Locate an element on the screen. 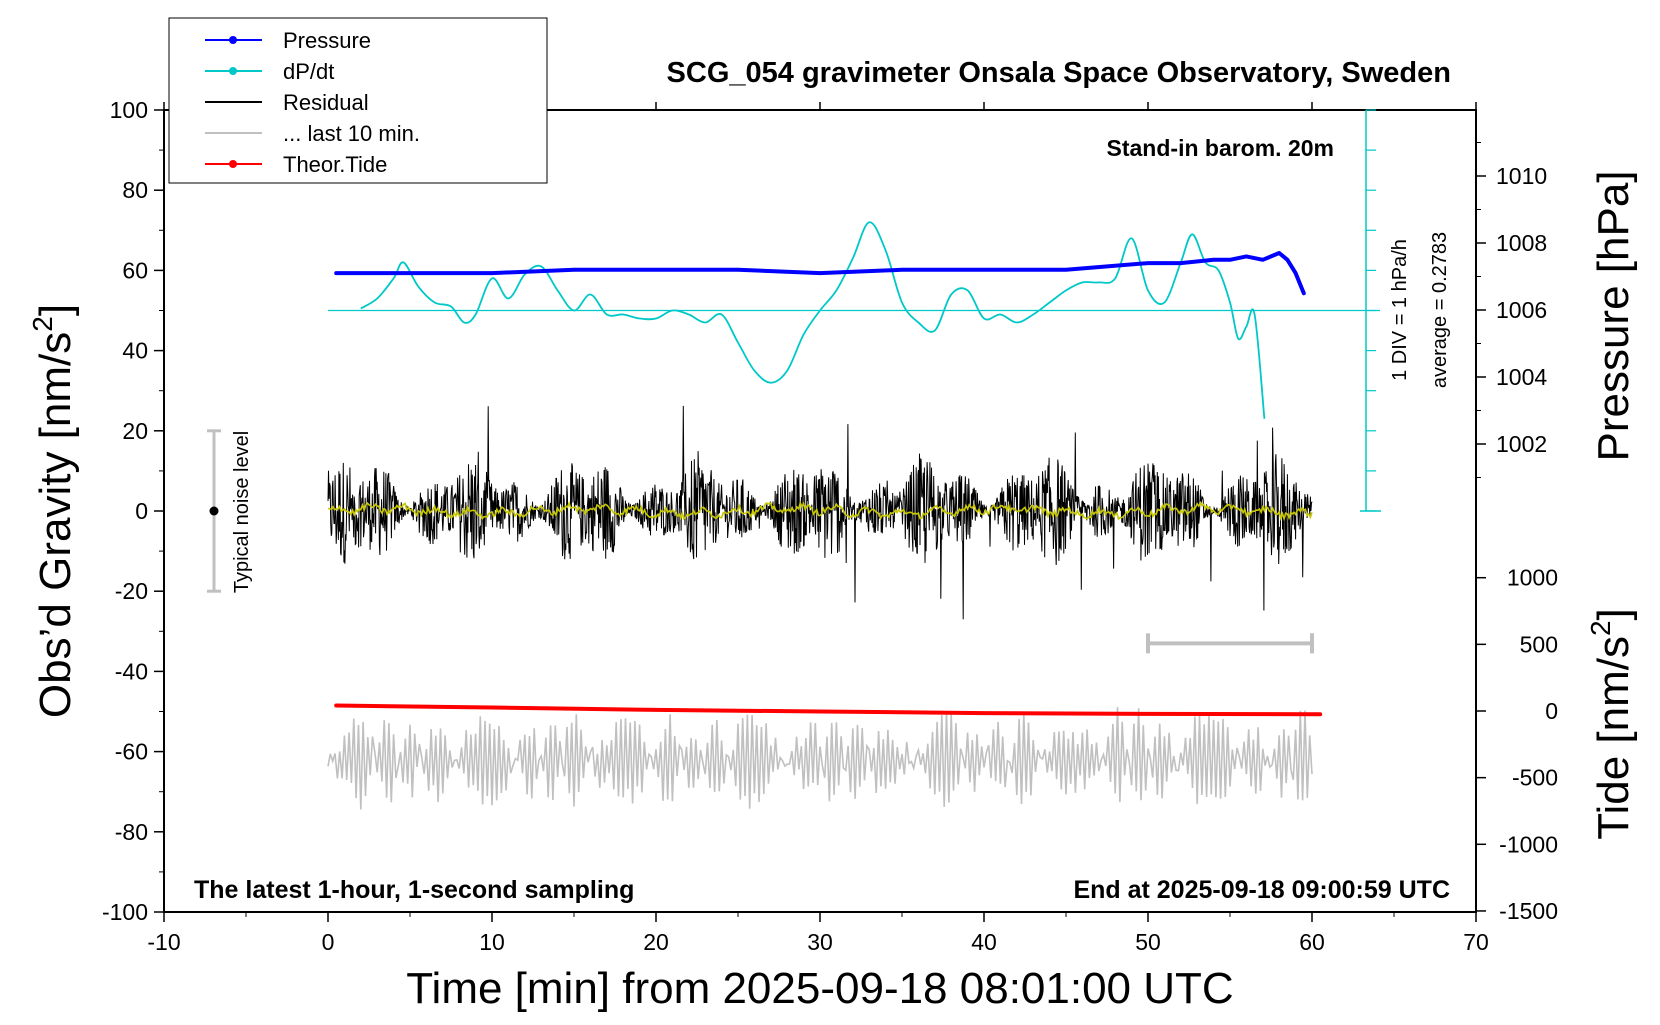 Image resolution: width=1660 pixels, height=1025 pixels. y-tick-label: 80 is located at coordinates (135, 190).